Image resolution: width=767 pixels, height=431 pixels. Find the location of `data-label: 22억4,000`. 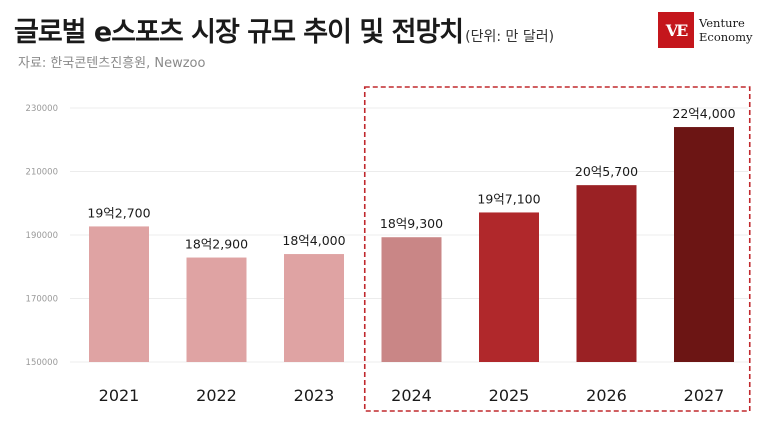

data-label: 22억4,000 is located at coordinates (703, 113).